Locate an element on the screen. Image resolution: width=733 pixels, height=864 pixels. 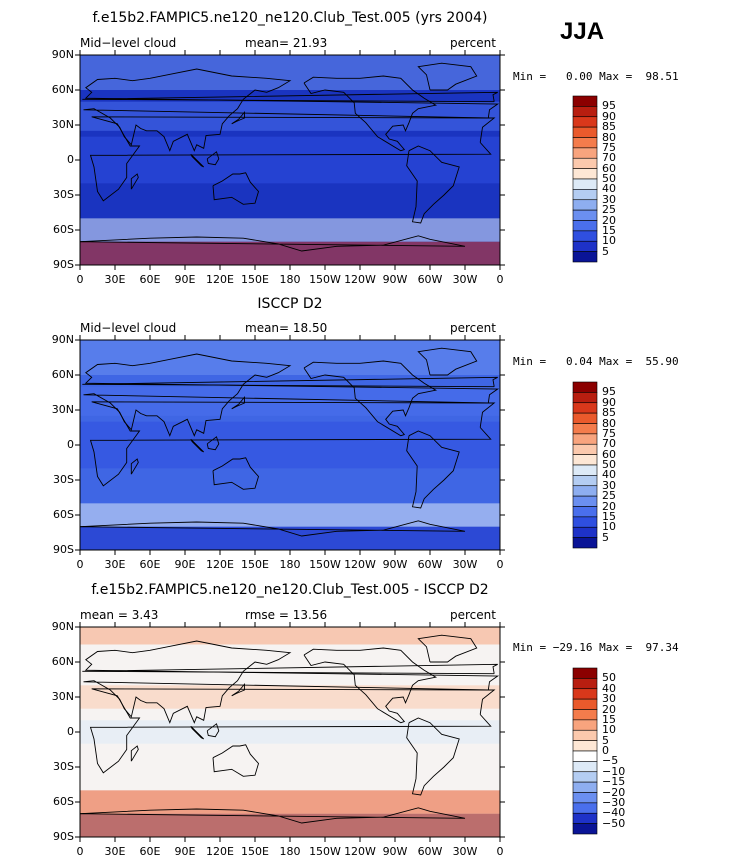
lon-tick-label: 0 is located at coordinates (500, 564).